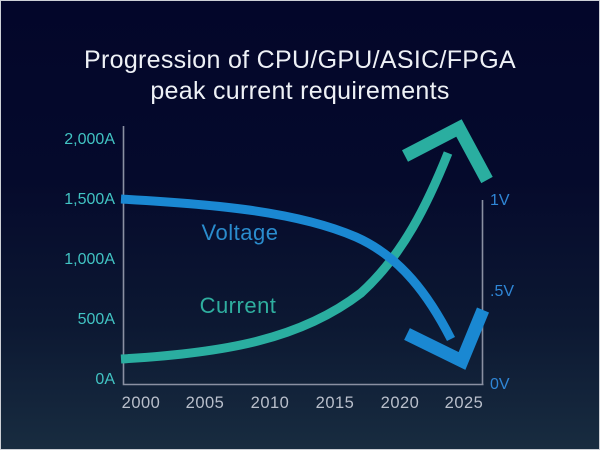 The height and width of the screenshot is (450, 600). I want to click on chart-title-line-2: peak current requirements, so click(300, 91).